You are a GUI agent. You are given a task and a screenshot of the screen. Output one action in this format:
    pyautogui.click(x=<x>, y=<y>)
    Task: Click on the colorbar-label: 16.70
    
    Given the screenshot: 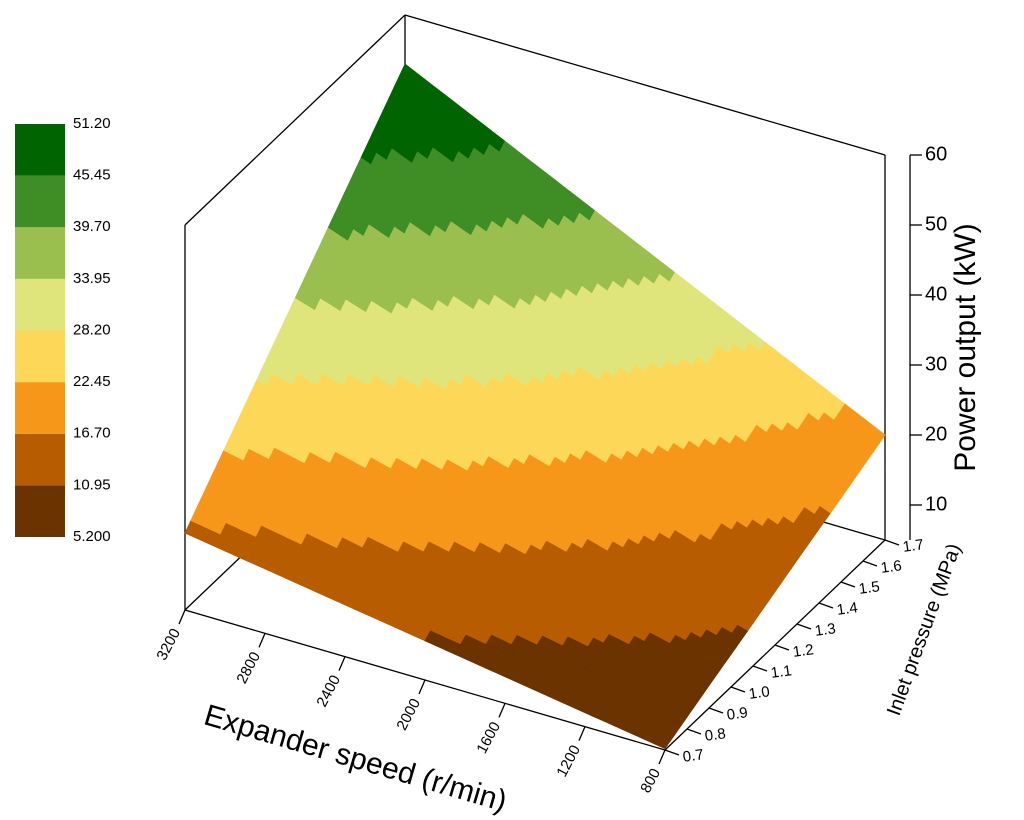 What is the action you would take?
    pyautogui.click(x=92, y=433)
    